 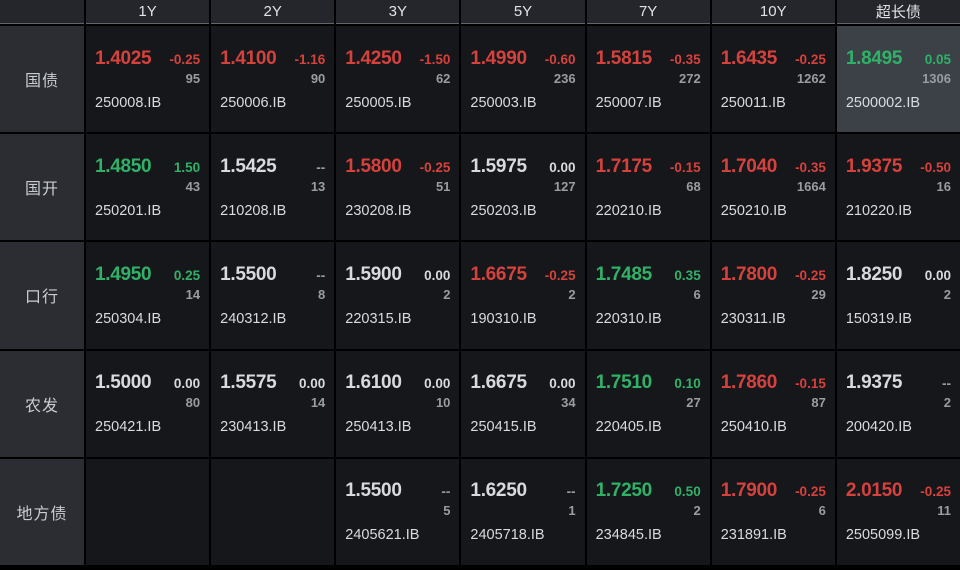 I want to click on quote-line: 1.9375 -0.50, so click(x=898, y=167).